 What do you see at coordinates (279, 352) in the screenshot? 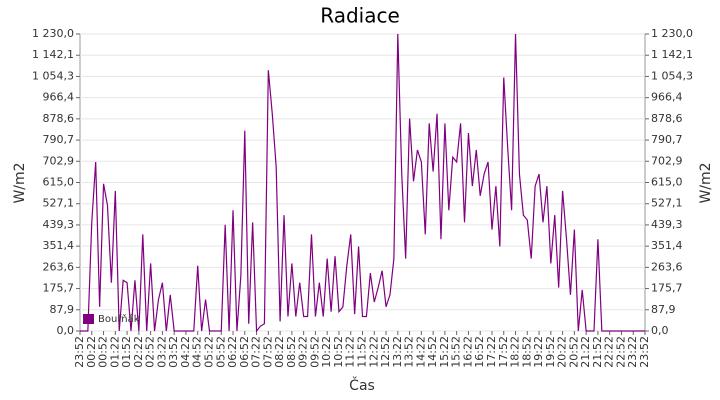
I see `x-tick-label: 08:22` at bounding box center [279, 352].